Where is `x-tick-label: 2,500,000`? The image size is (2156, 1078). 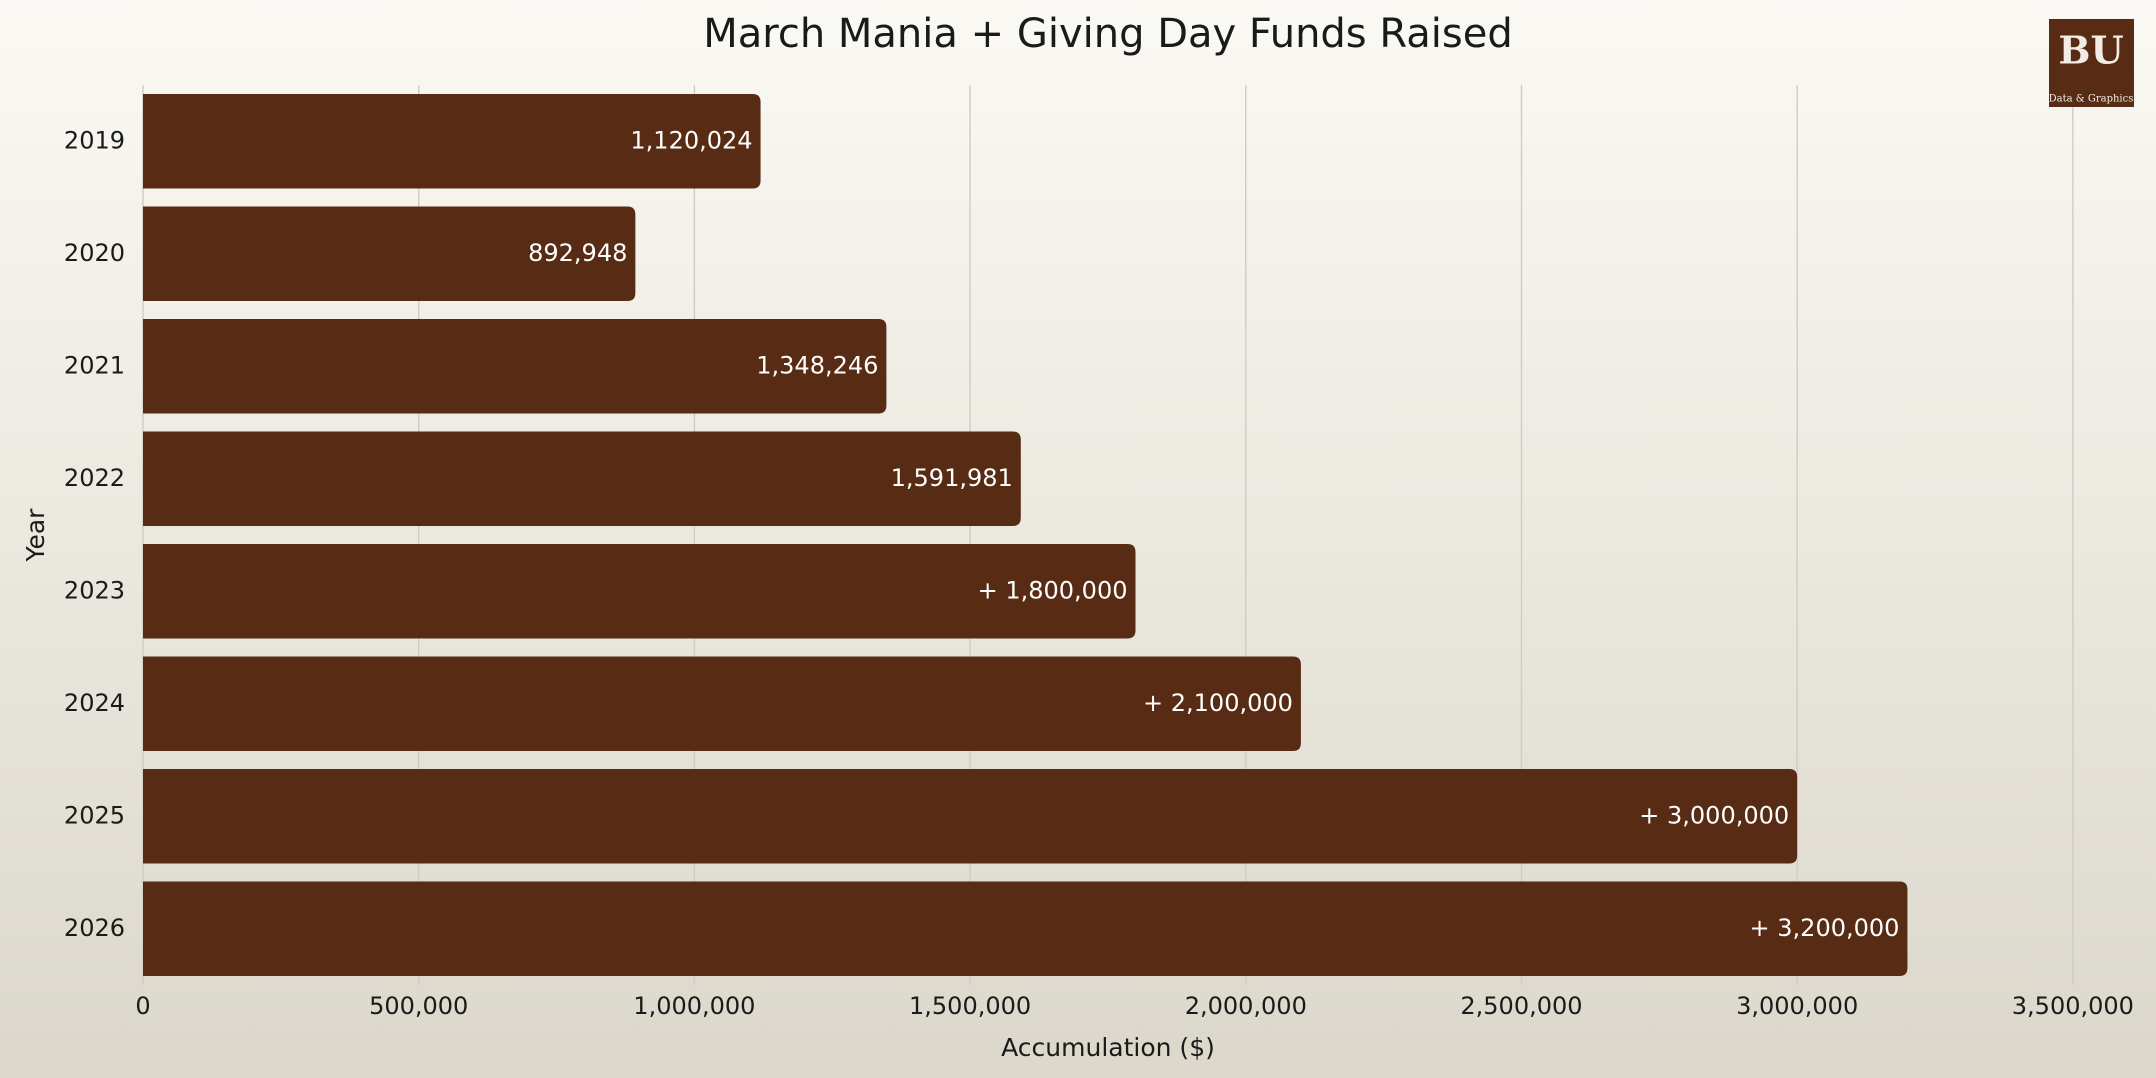
x-tick-label: 2,500,000 is located at coordinates (1521, 1006).